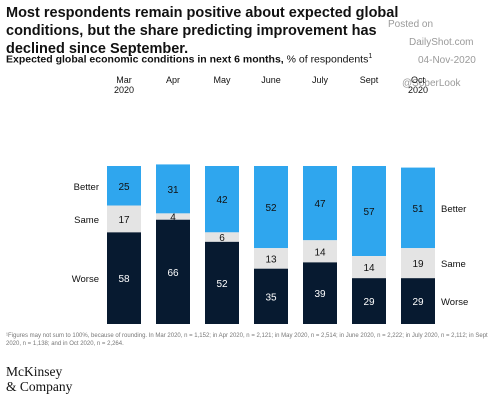 This screenshot has width=500, height=401. I want to click on value-label-better-6: 51, so click(418, 209).